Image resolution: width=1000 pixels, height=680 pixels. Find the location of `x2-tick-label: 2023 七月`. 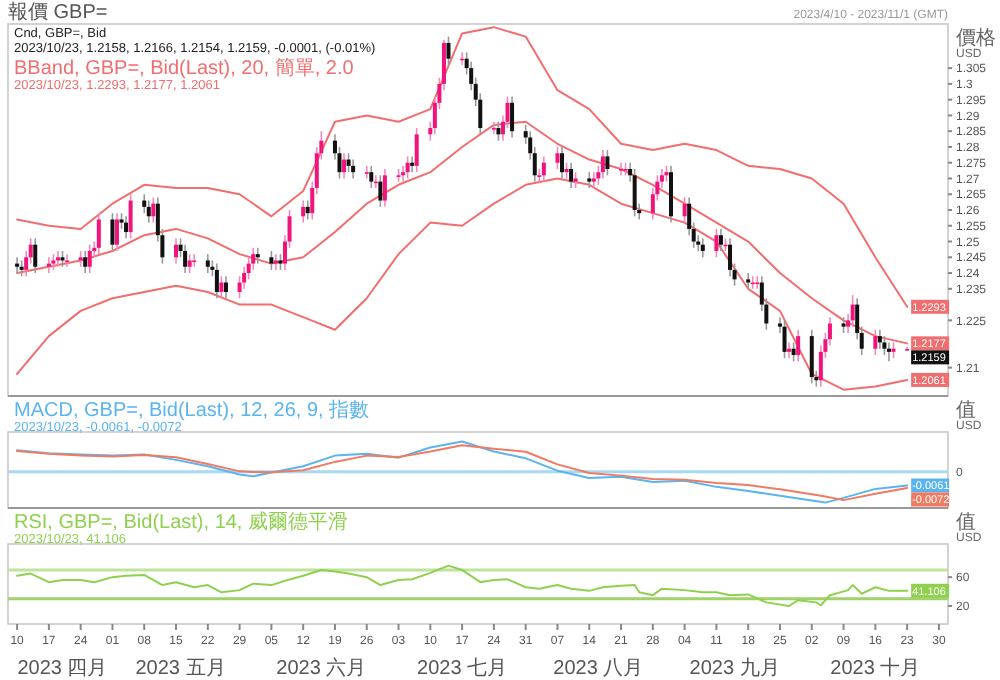

x2-tick-label: 2023 七月 is located at coordinates (462, 668).